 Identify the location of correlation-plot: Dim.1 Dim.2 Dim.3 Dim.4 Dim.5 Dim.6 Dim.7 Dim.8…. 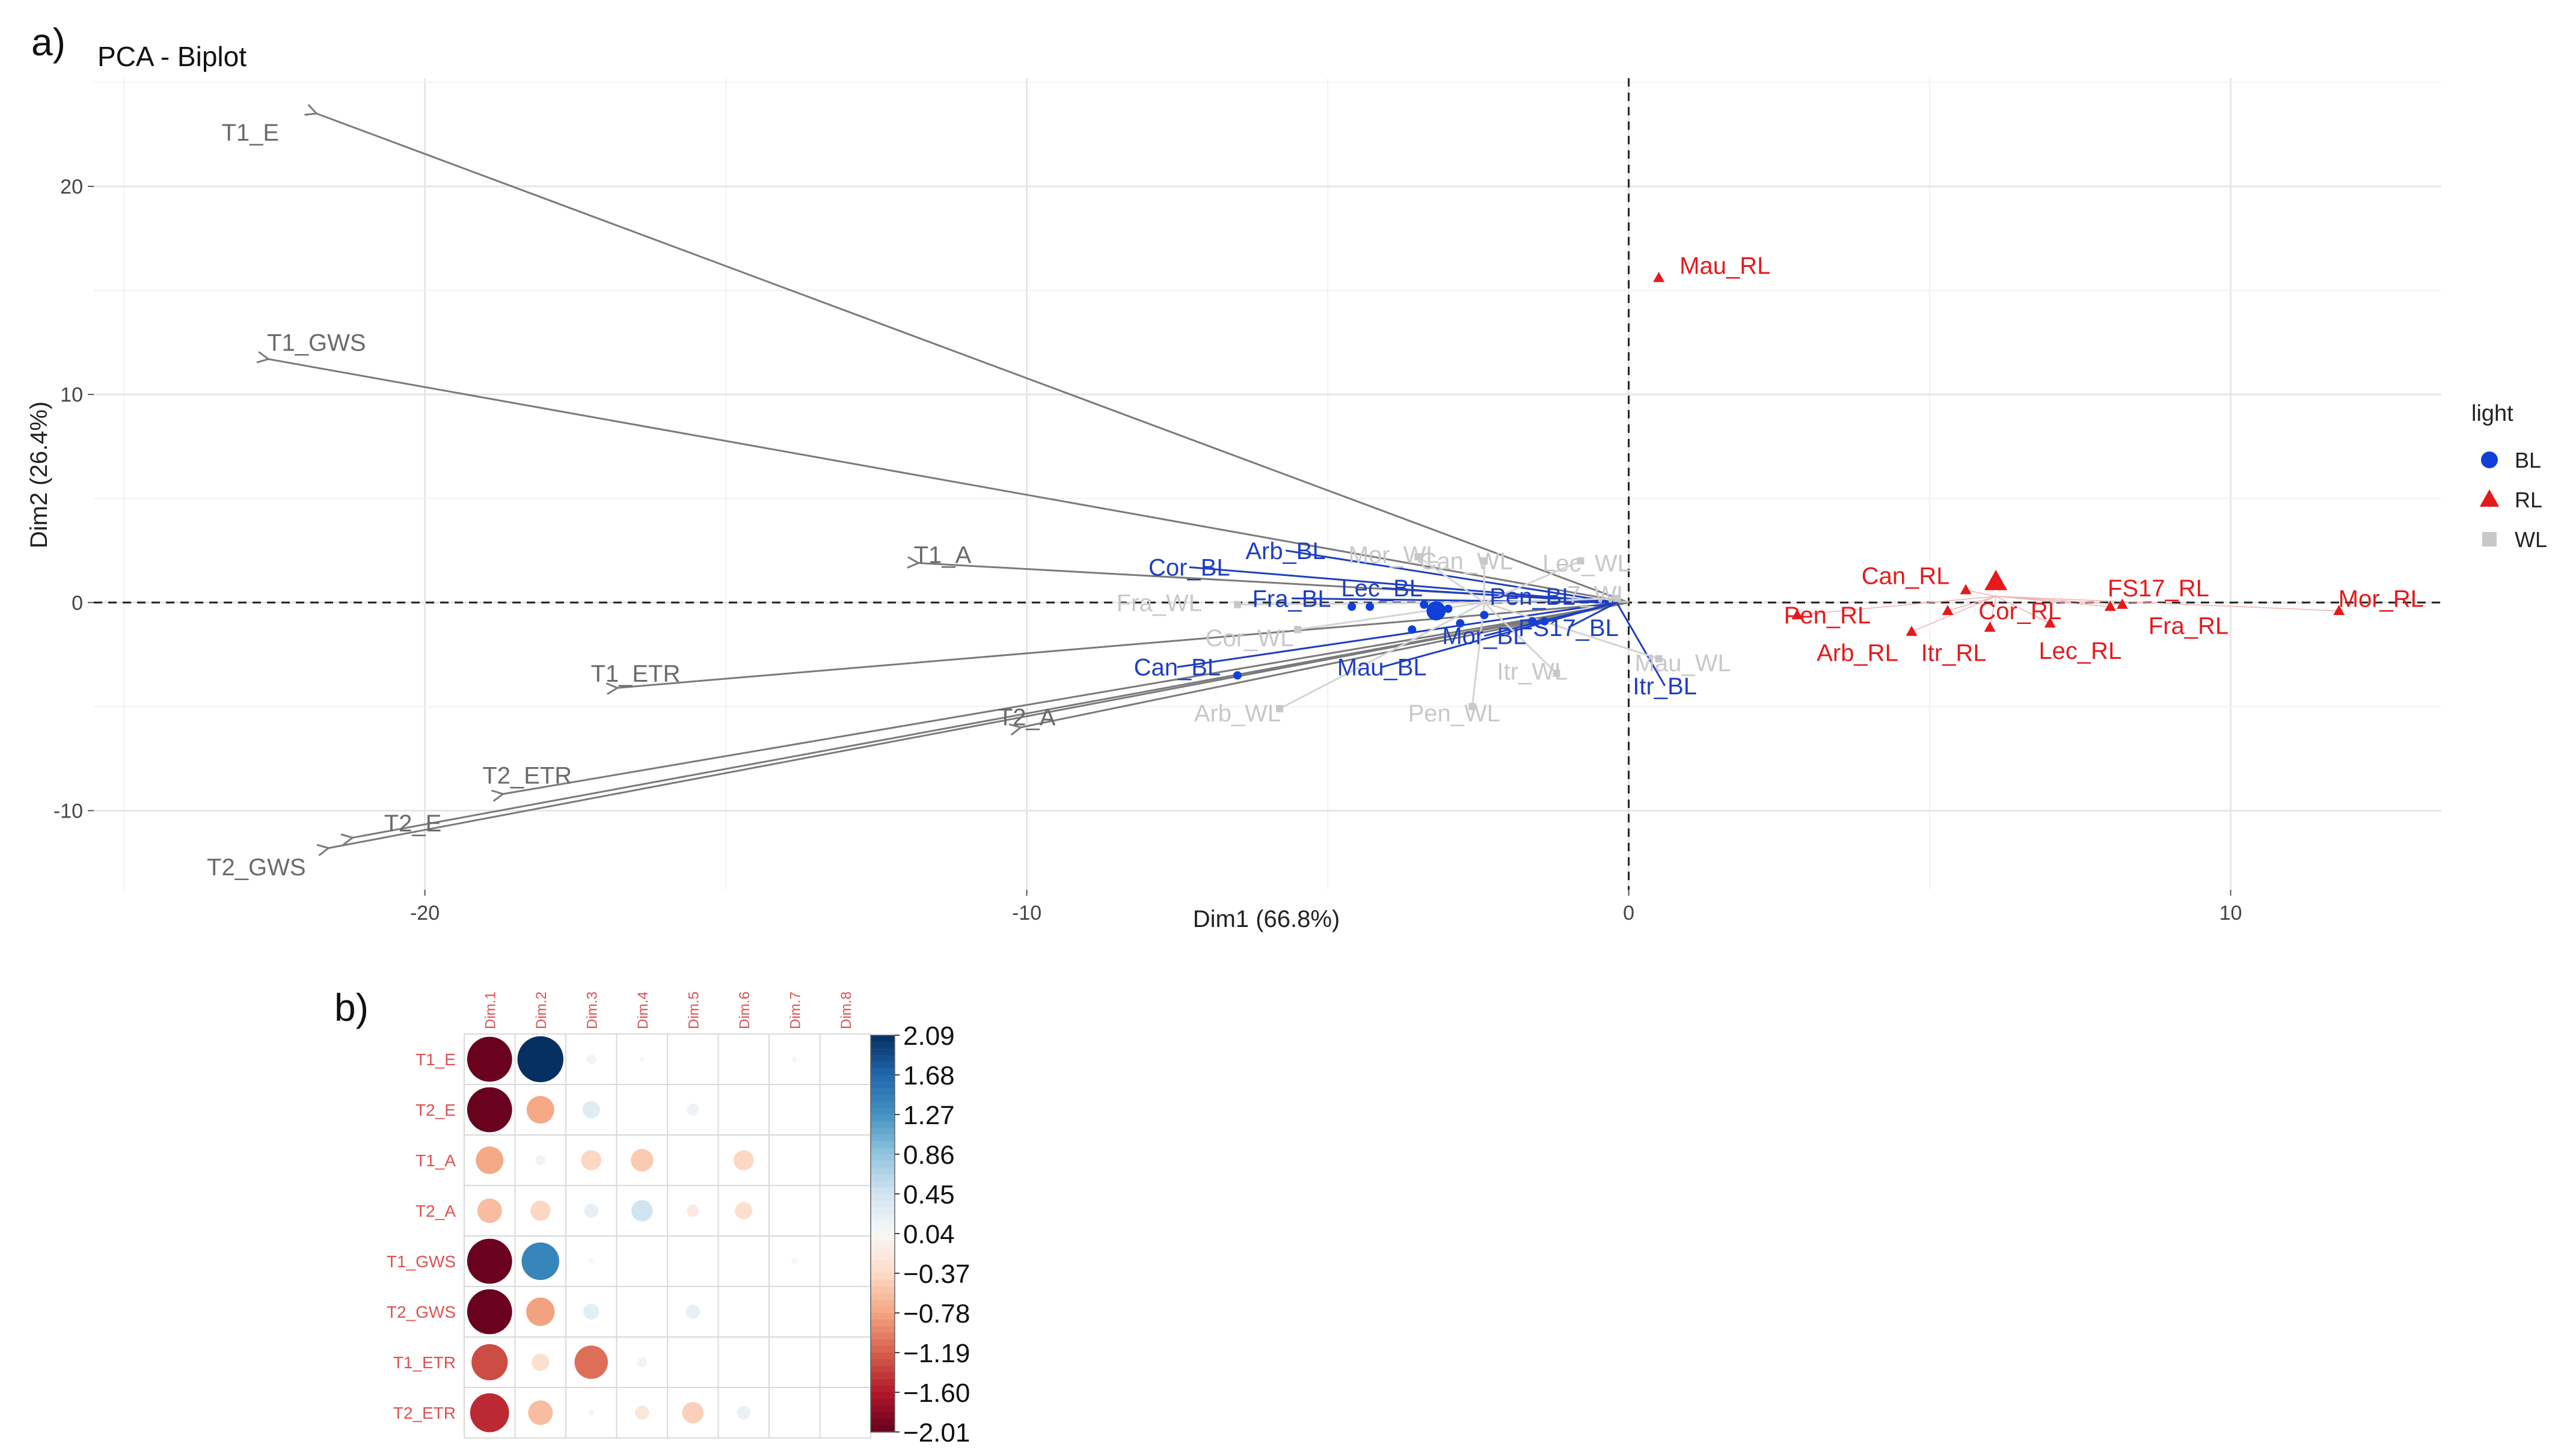
(629, 1215).